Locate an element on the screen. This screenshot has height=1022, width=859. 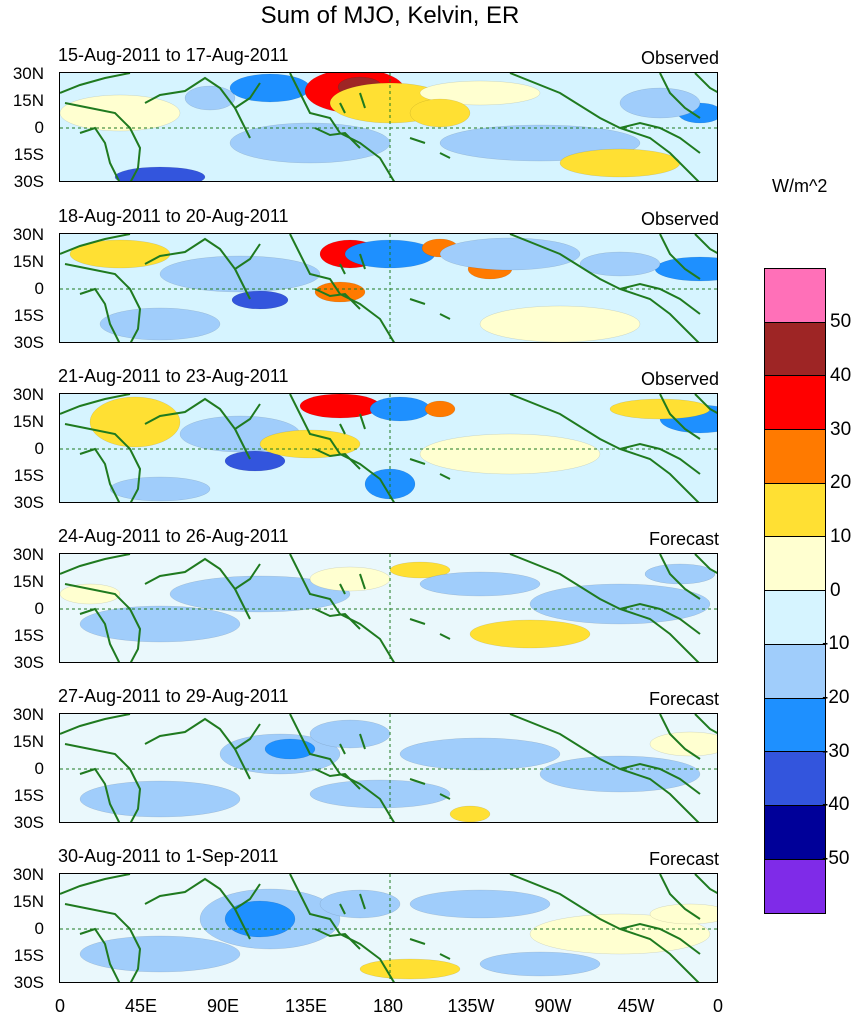
colorbar is located at coordinates (795, 591).